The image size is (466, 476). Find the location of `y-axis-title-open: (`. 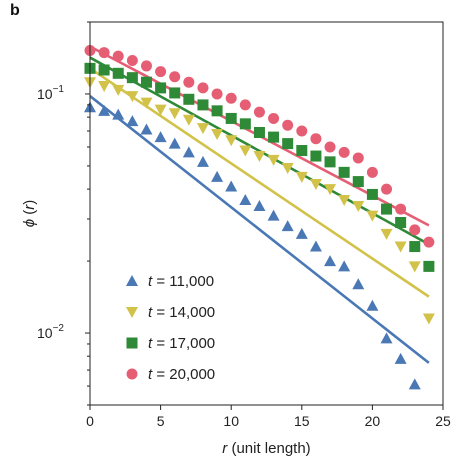

y-axis-title-open: ( is located at coordinates (29, 214).